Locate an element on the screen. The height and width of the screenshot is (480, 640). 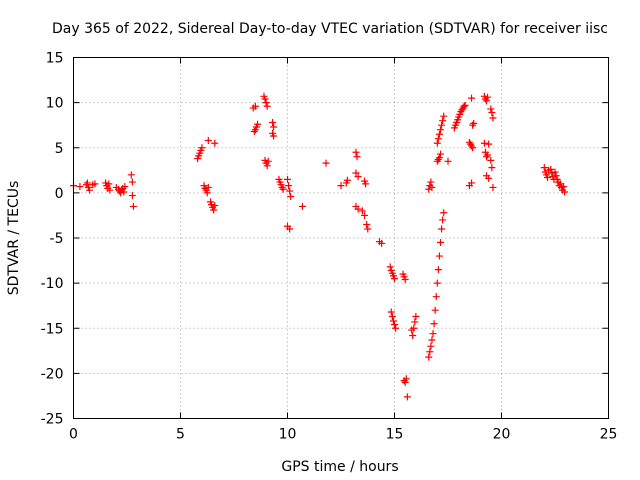
y-tick-label: -25 is located at coordinates (52, 420).